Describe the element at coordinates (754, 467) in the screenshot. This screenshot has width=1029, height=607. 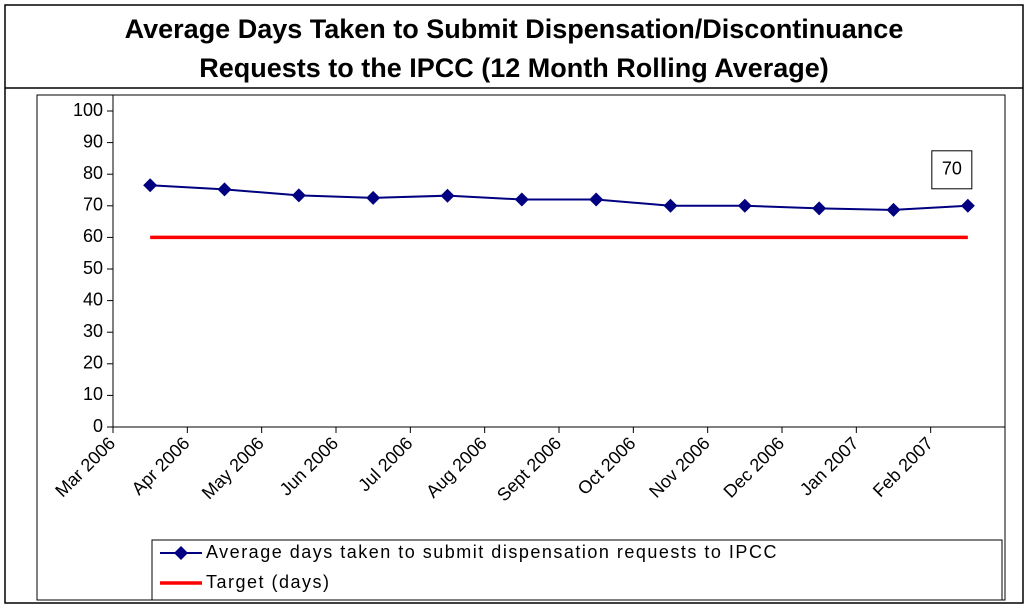
I see `x-tick-label: Dec 2006` at that location.